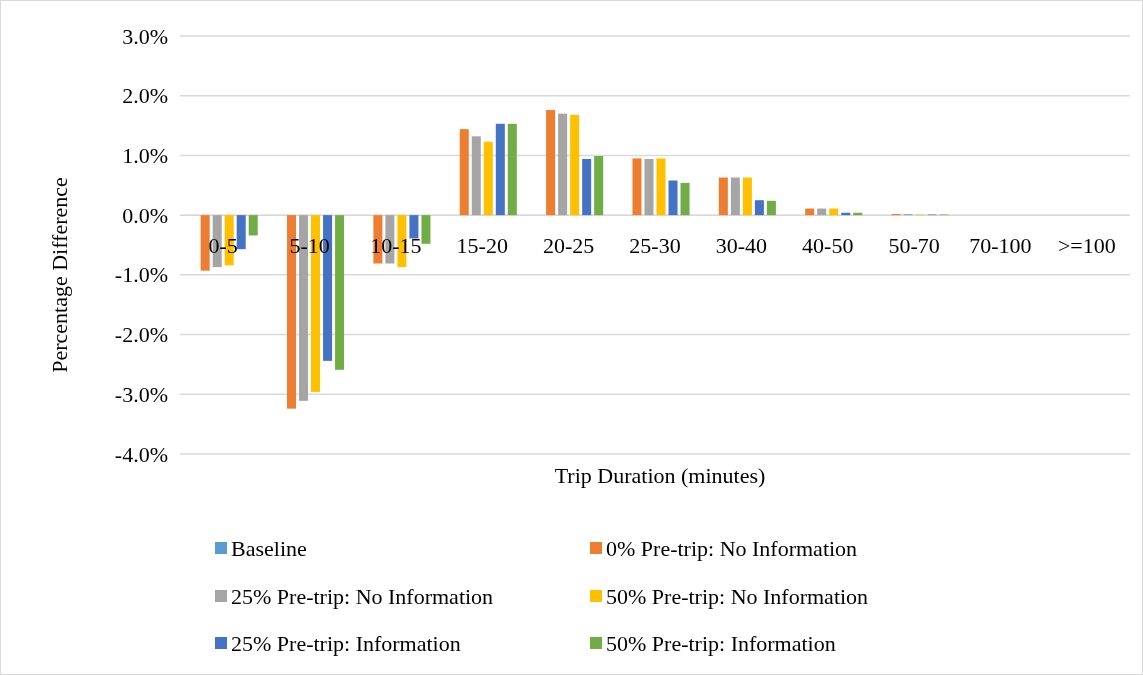  Describe the element at coordinates (741, 245) in the screenshot. I see `x-tick-label: 30-40` at that location.